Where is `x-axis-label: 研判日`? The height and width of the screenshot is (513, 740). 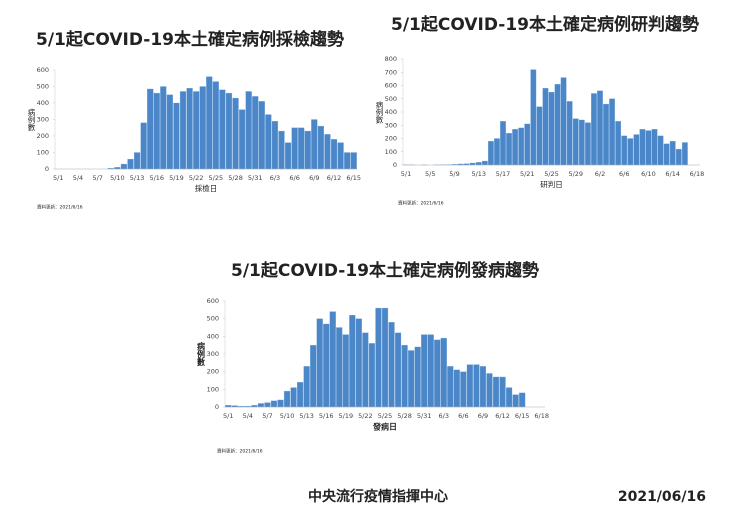 x-axis-label: 研判日 is located at coordinates (551, 184).